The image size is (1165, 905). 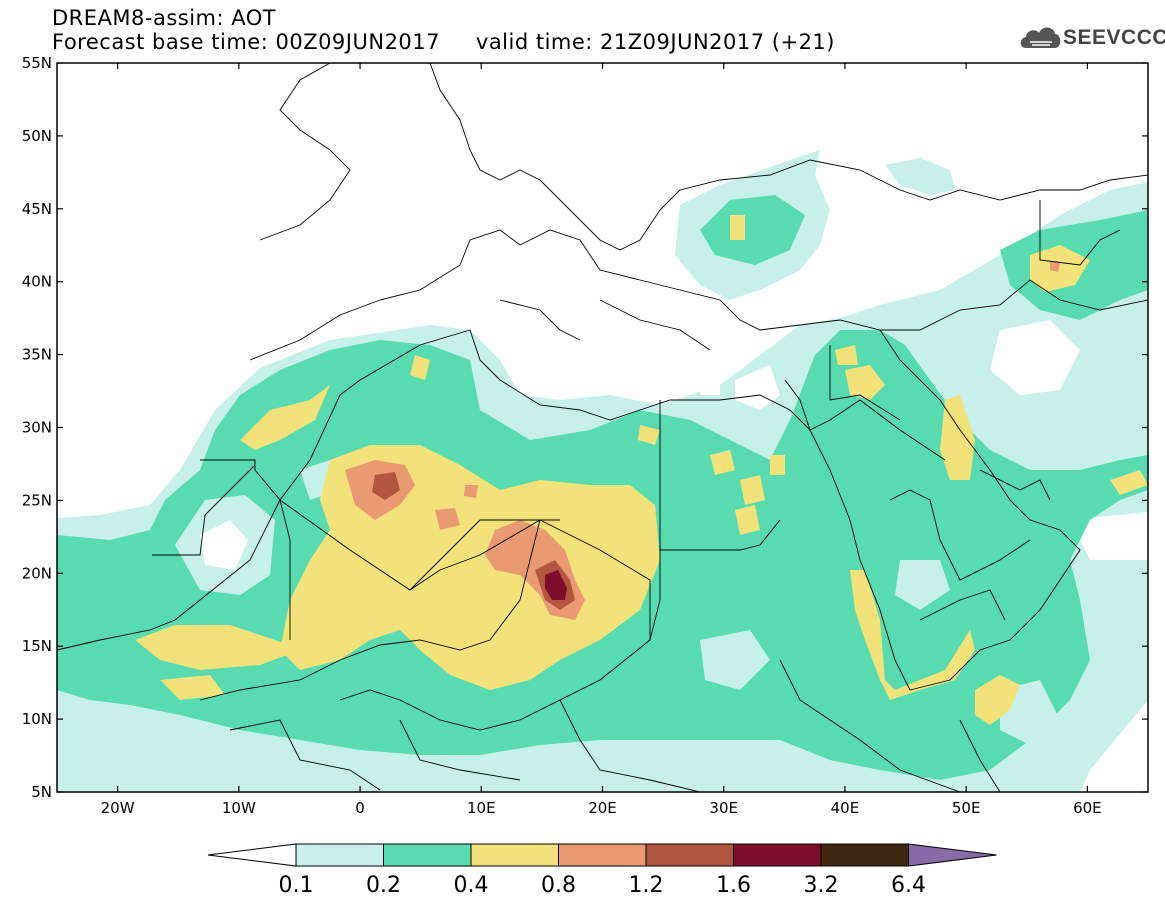 I want to click on aot-level-1.6, so click(x=556, y=585).